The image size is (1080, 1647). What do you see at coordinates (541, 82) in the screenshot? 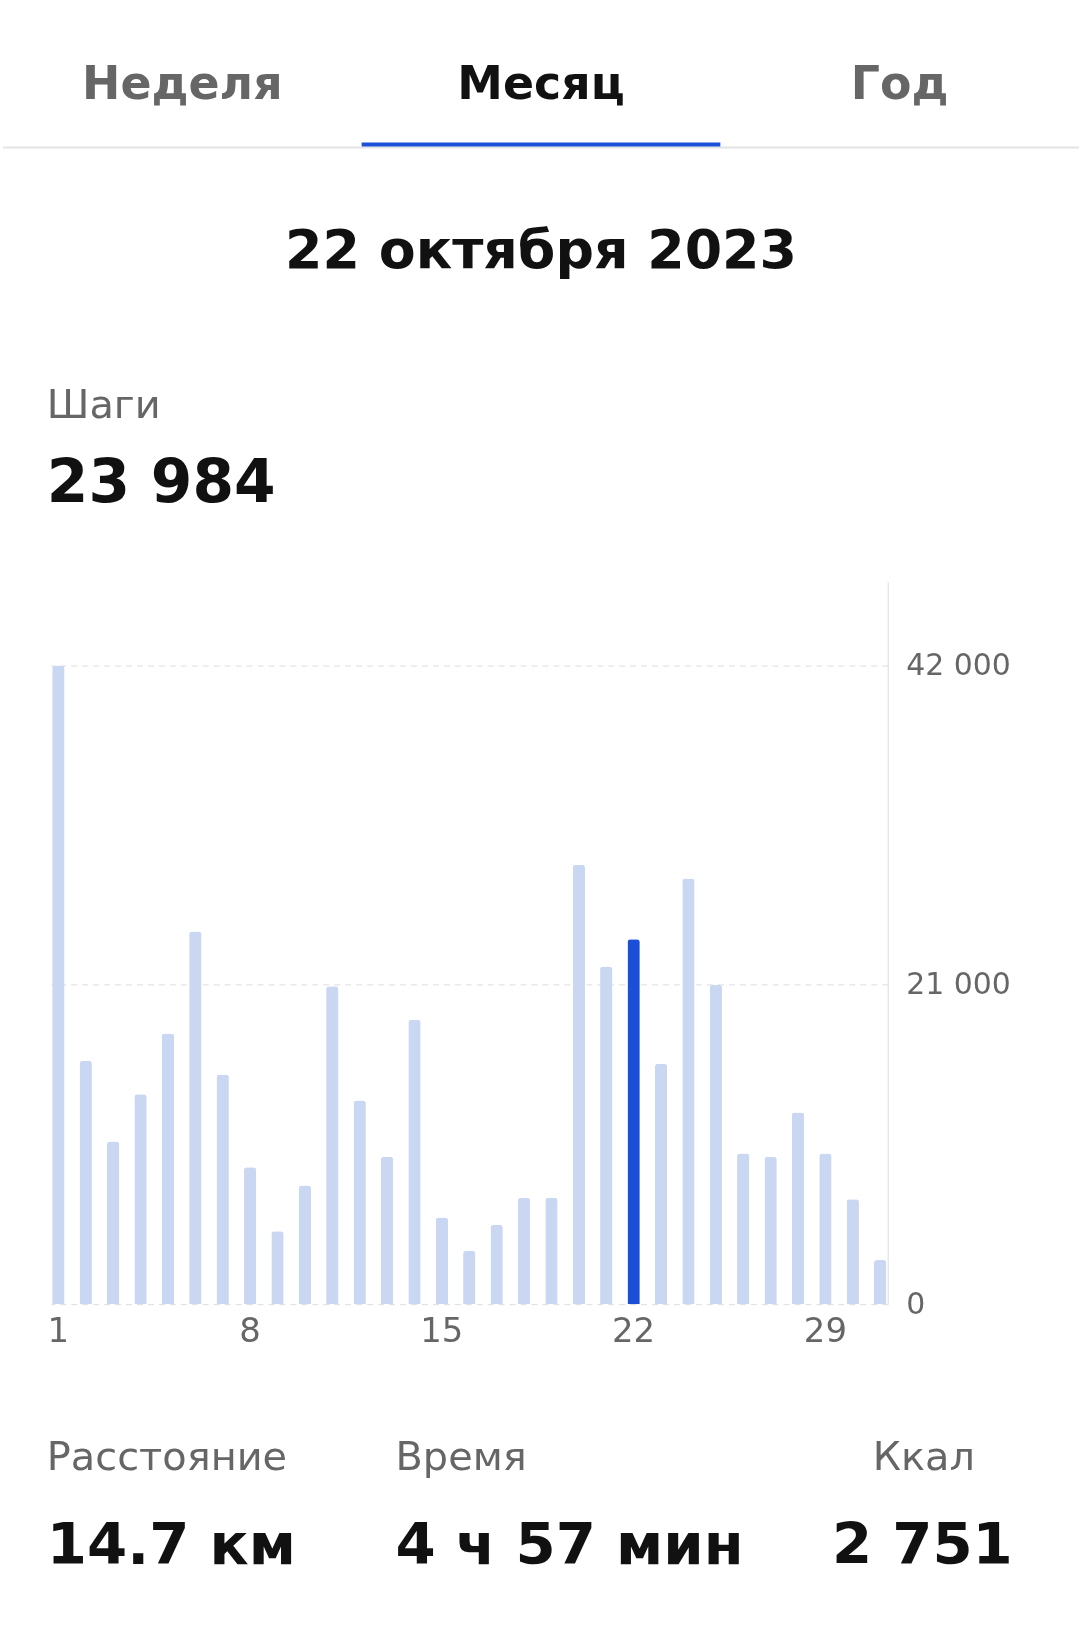
I see `text: Месяц` at bounding box center [541, 82].